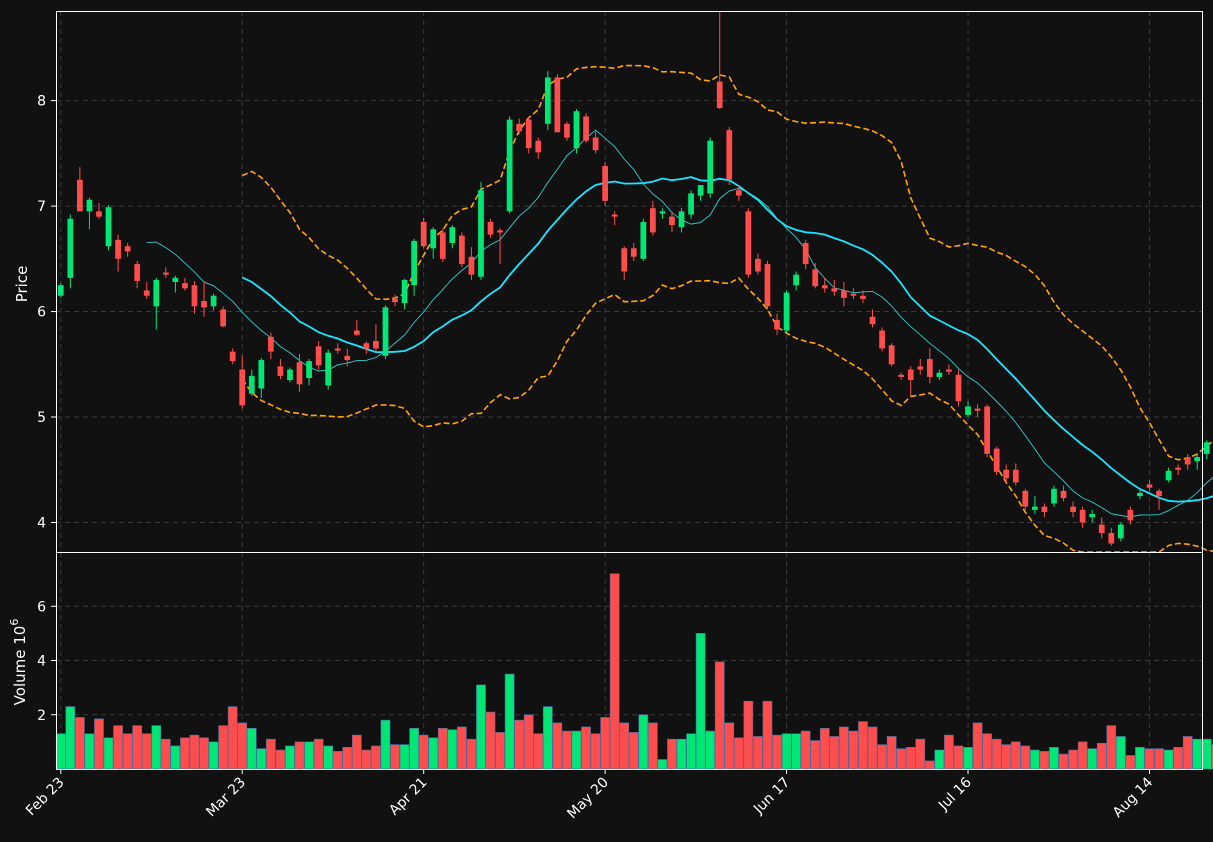  I want to click on price-tick-label: 5, so click(41, 418).